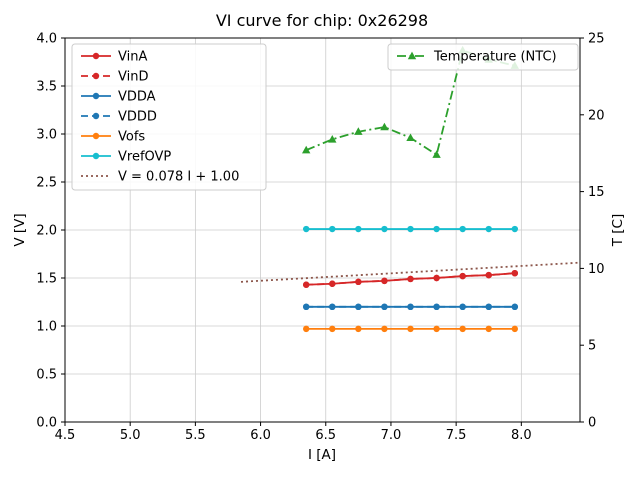  Describe the element at coordinates (46, 279) in the screenshot. I see `y-tick-label-left: 1.5` at that location.